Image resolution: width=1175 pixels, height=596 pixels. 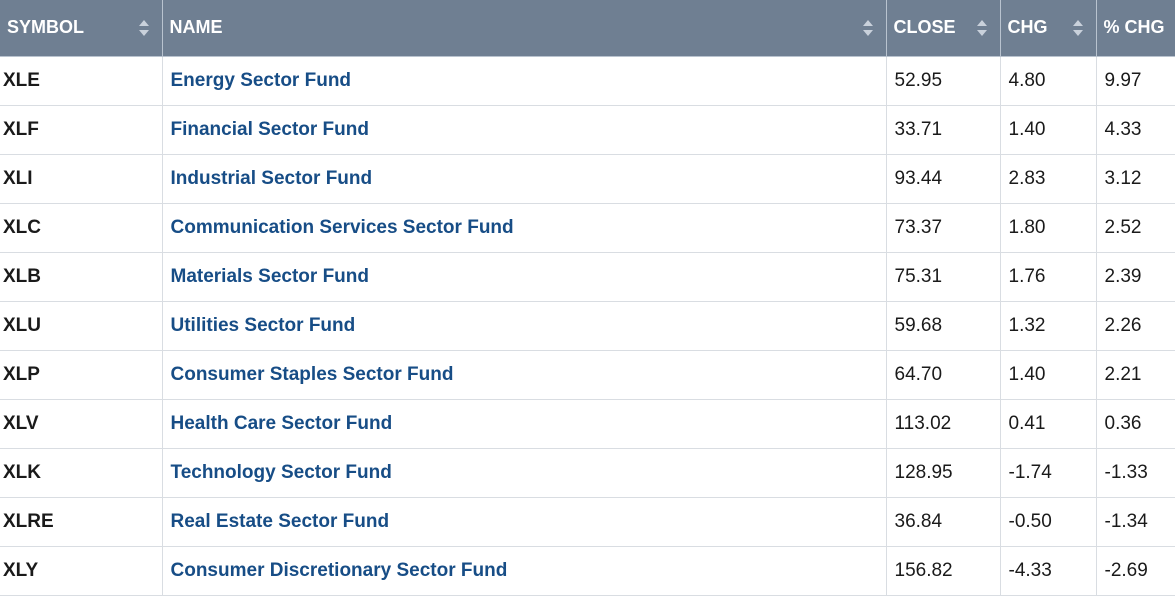 I want to click on fund-name-link: Health Care Sector Fund, so click(x=281, y=423).